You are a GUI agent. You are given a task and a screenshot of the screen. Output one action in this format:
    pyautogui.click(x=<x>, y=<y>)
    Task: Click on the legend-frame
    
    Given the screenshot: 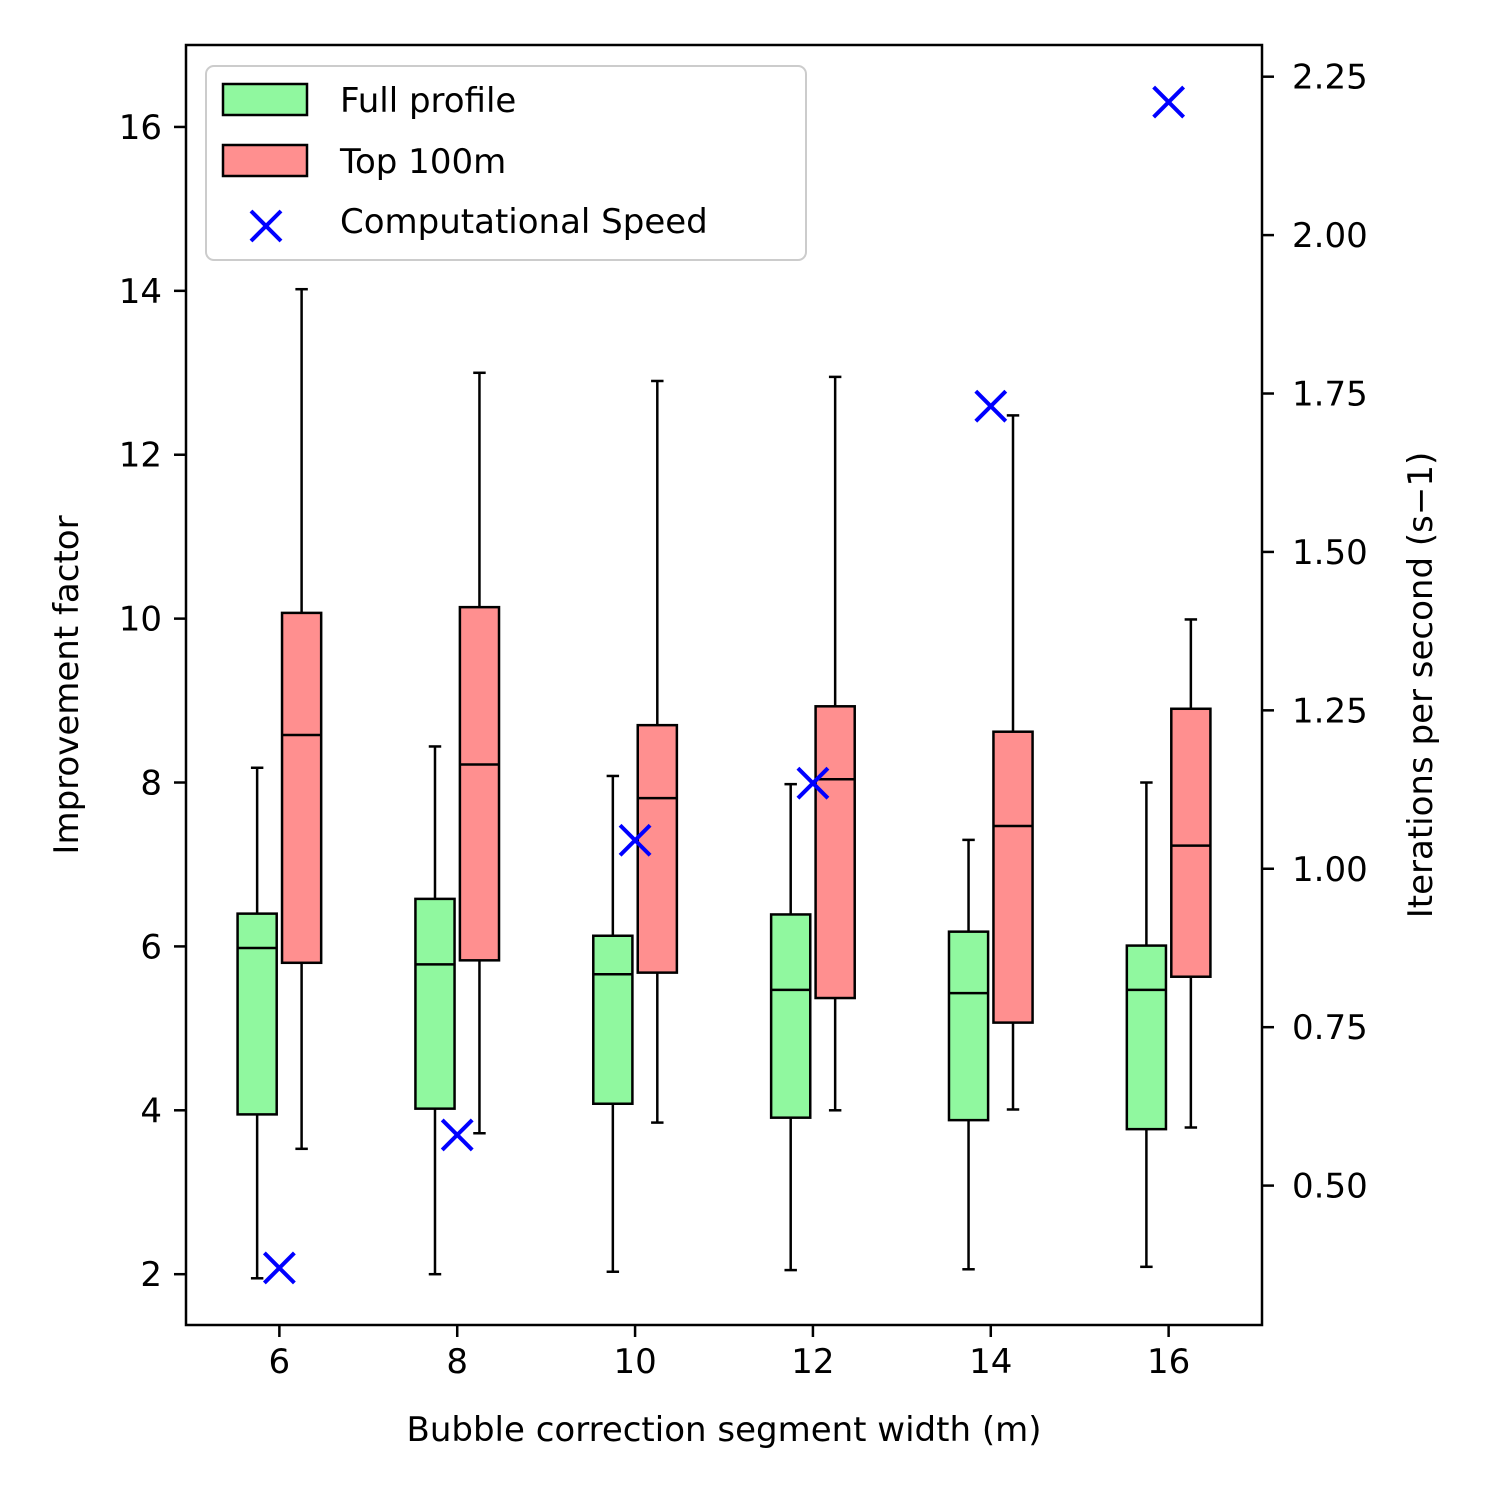 What is the action you would take?
    pyautogui.click(x=506, y=163)
    